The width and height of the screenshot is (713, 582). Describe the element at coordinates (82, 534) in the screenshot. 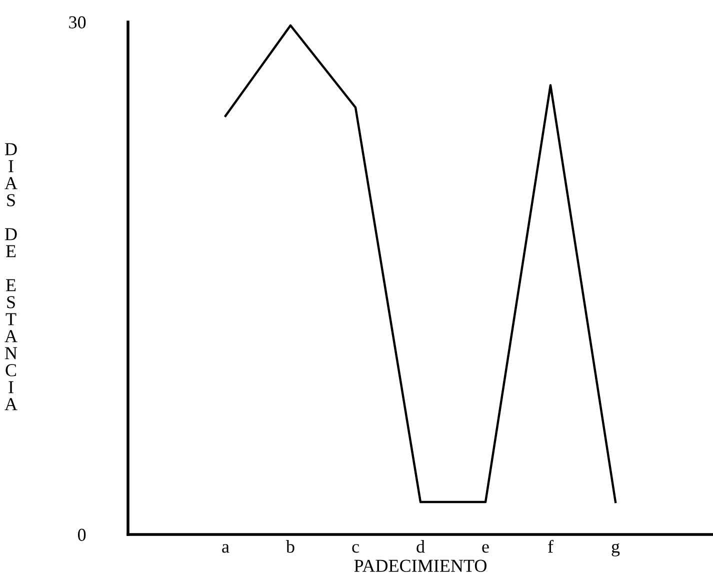

I see `y-tick-label: 0` at that location.